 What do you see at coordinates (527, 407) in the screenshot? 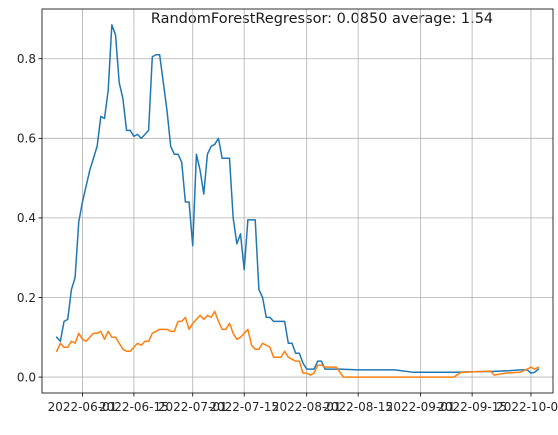
I see `x-tick-label: 2022-10-01` at bounding box center [527, 407].